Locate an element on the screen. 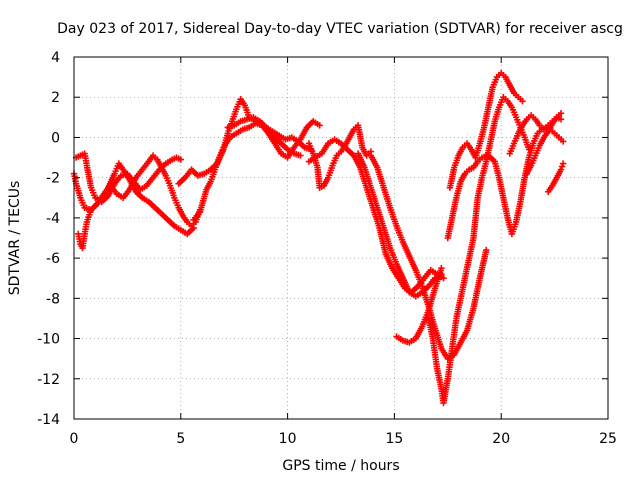 The width and height of the screenshot is (640, 480). y-tick-labels: 4 2 0 -2 -4 -6 -8 -10 -12 -14 is located at coordinates (48, 239).